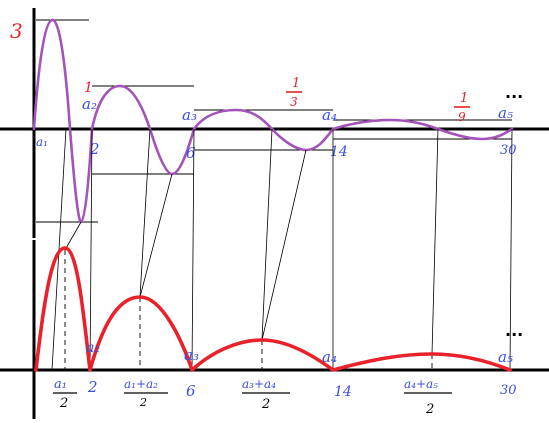  What do you see at coordinates (73, 236) in the screenshot?
I see `connector-trough1` at bounding box center [73, 236].